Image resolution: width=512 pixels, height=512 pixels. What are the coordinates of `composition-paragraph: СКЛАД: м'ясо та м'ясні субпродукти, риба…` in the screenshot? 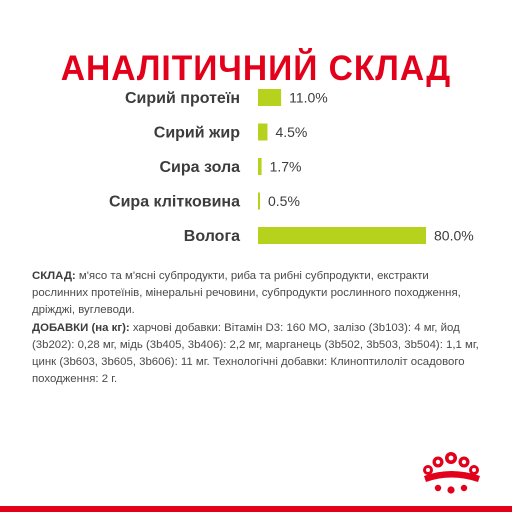 It's located at (258, 294).